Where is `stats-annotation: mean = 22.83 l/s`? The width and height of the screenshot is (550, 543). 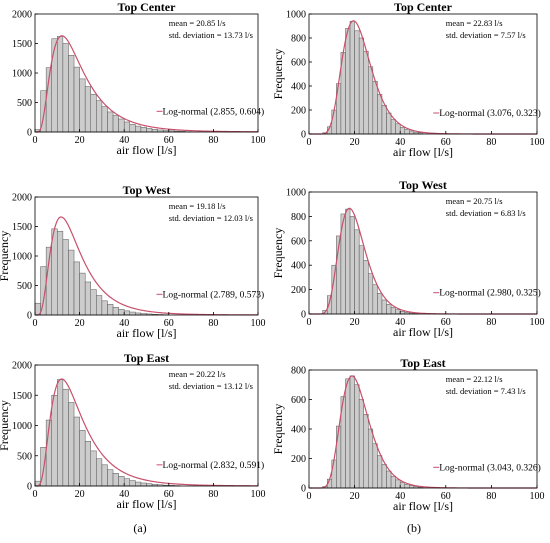
stats-annotation: mean = 22.83 l/s is located at coordinates (474, 23).